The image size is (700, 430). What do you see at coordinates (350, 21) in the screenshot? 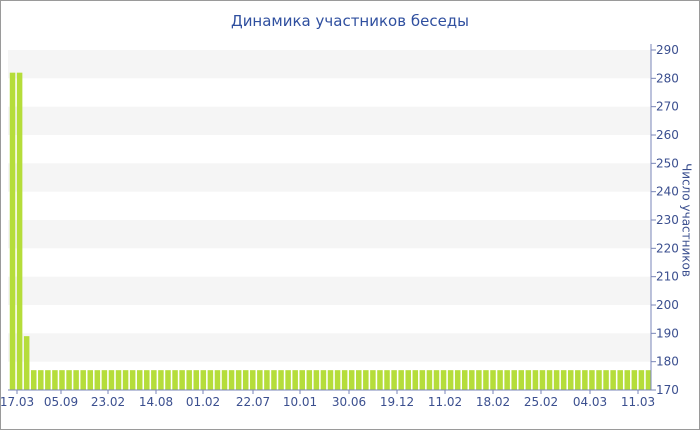
I see `chart-title: Динамика участников беседы` at bounding box center [350, 21].